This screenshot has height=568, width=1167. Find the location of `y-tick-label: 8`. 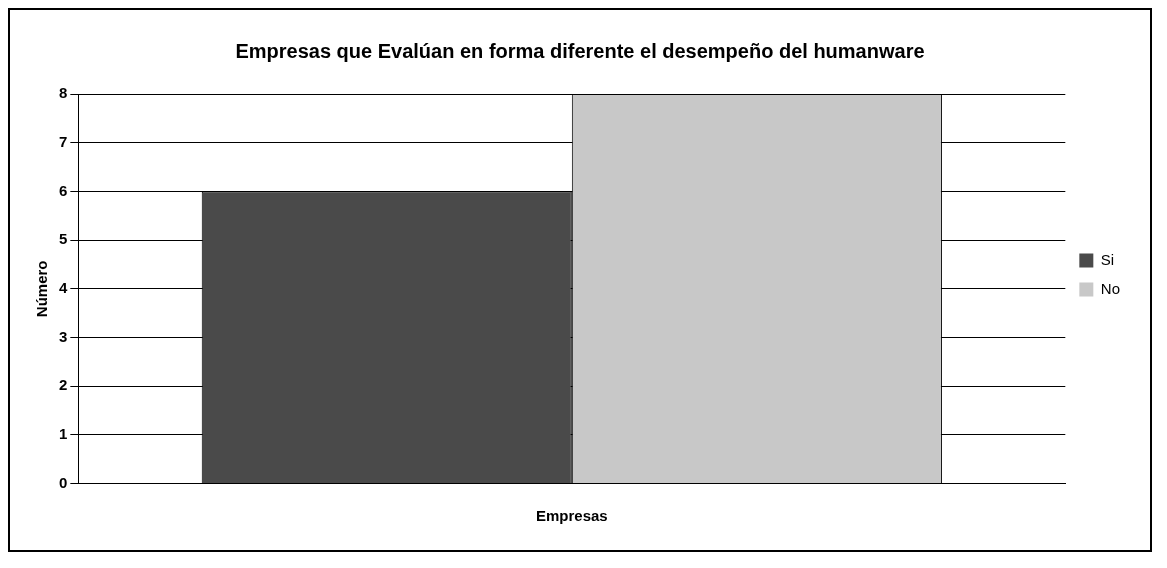

y-tick-label: 8 is located at coordinates (63, 93).